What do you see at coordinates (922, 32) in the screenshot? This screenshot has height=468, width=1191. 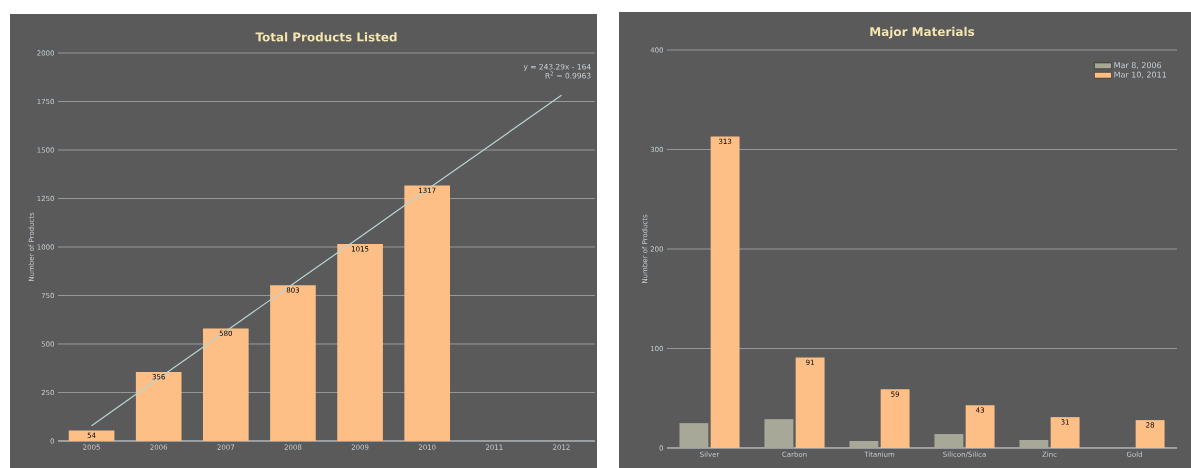 I see `chart-title: Major Materials` at bounding box center [922, 32].